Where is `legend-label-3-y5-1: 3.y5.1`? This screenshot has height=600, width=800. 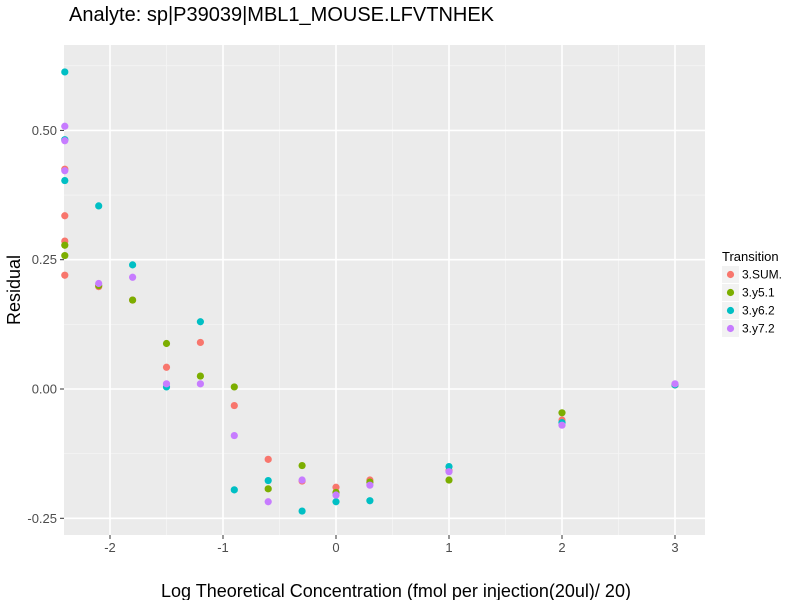 legend-label-3-y5-1: 3.y5.1 is located at coordinates (758, 293).